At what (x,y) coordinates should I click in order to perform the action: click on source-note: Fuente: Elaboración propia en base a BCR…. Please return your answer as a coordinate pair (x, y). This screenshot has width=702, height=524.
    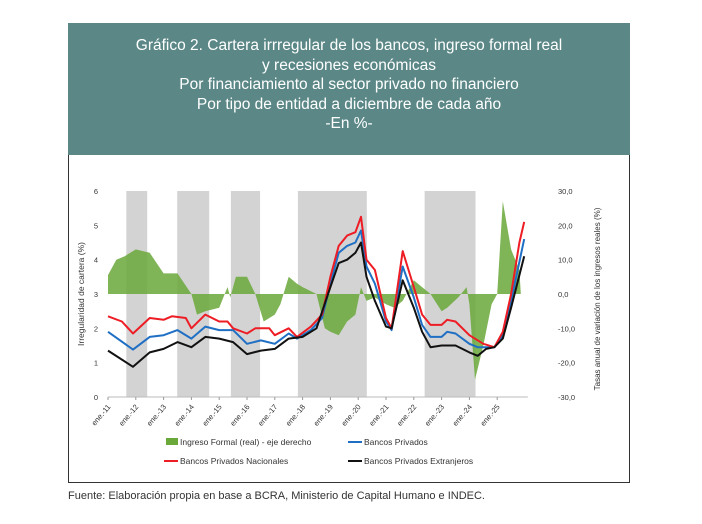
    Looking at the image, I should click on (276, 496).